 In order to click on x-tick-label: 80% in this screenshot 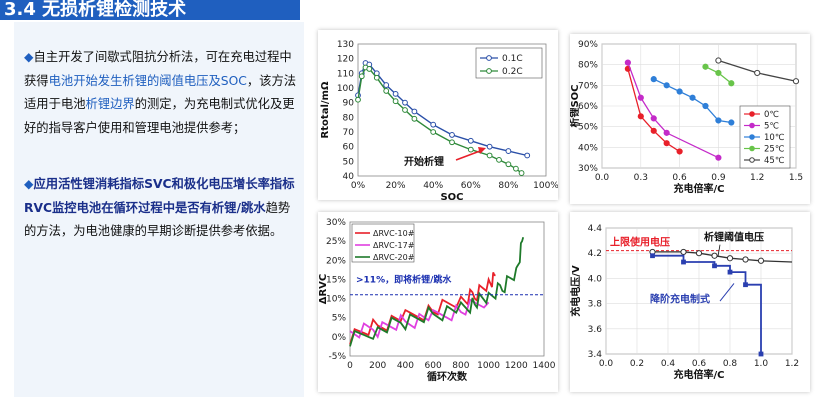, I will do `click(508, 186)`.